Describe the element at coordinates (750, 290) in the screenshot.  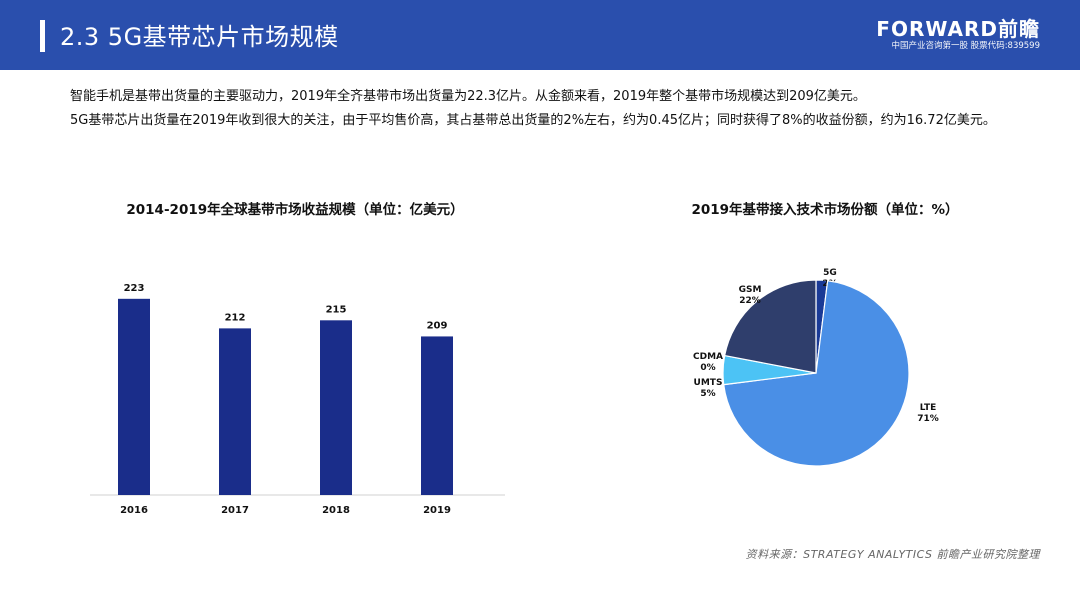
I see `pie-label-name: GSM` at that location.